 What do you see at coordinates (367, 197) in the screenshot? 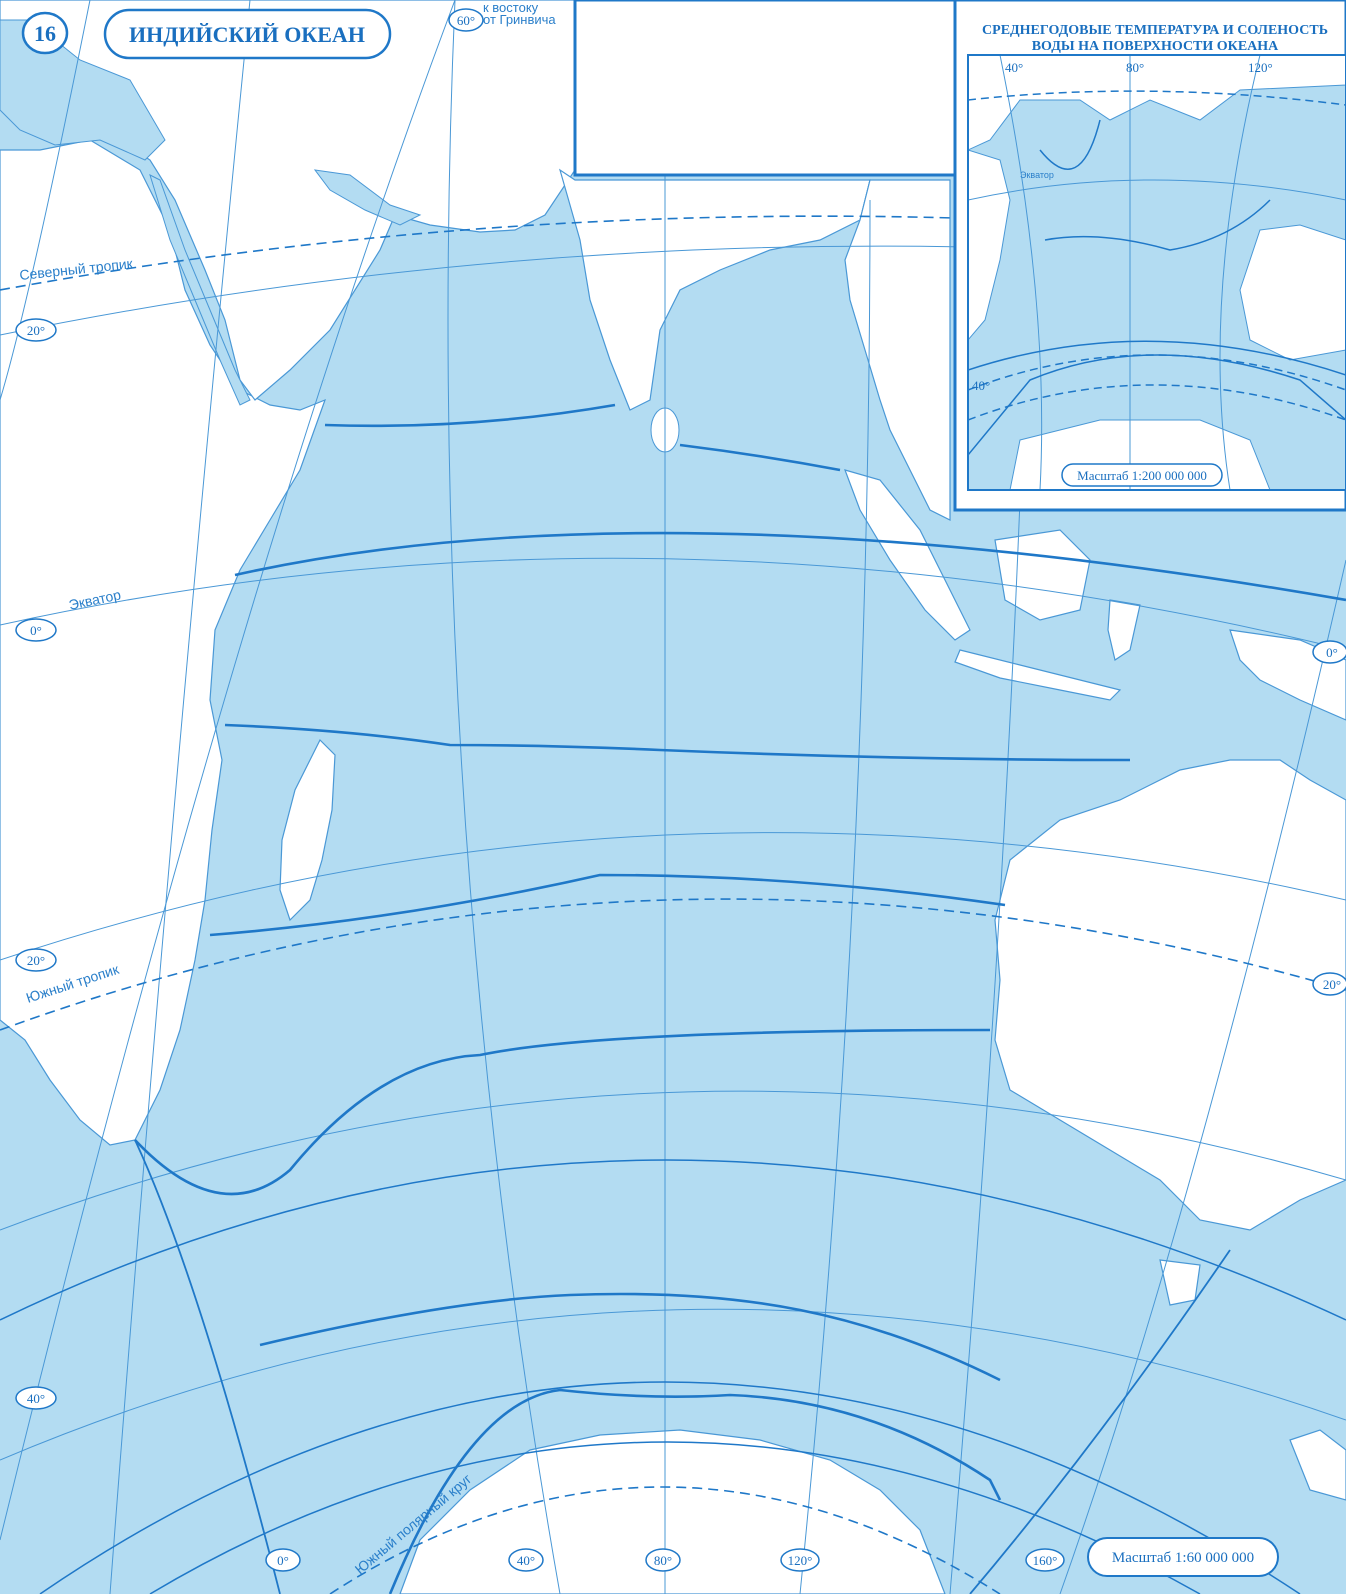
I see `persian-gulf` at bounding box center [367, 197].